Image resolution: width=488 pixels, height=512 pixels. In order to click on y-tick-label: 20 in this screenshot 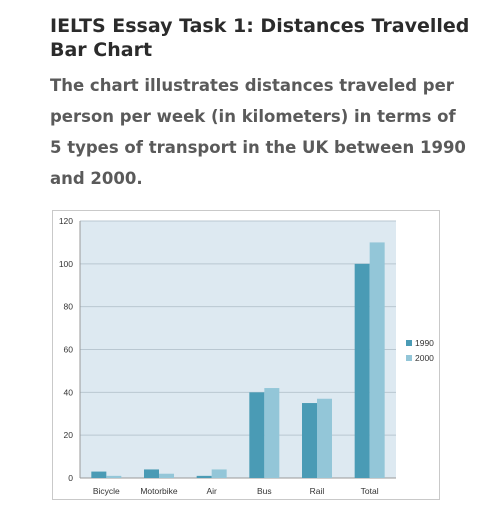, I will do `click(69, 435)`.